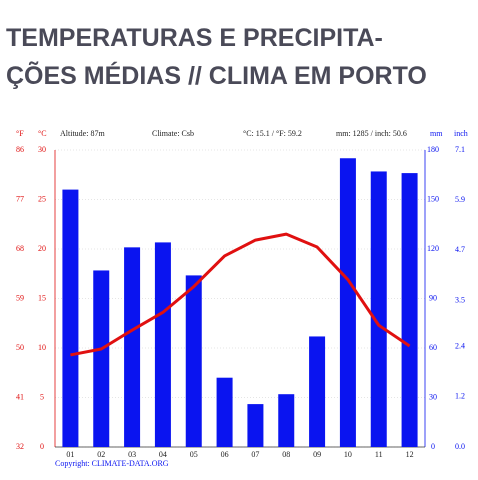 The width and height of the screenshot is (478, 480). Describe the element at coordinates (460, 199) in the screenshot. I see `tick-label: 5.9` at that location.